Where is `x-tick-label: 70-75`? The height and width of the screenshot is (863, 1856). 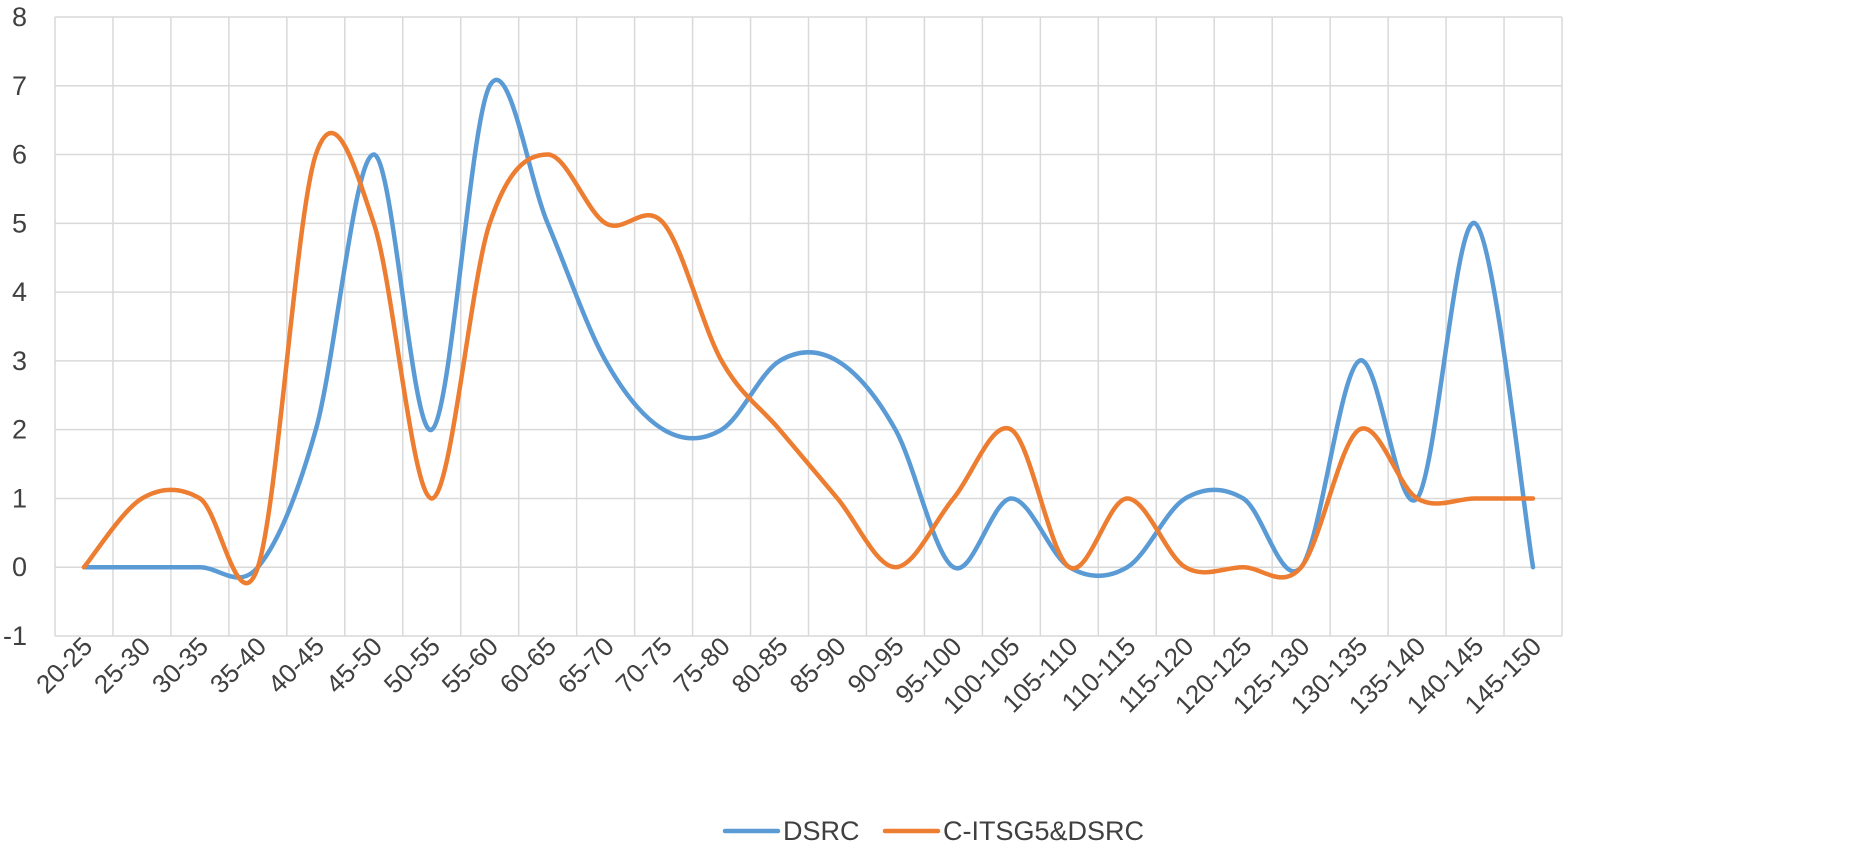
x-tick-label: 70-75 is located at coordinates (644, 665).